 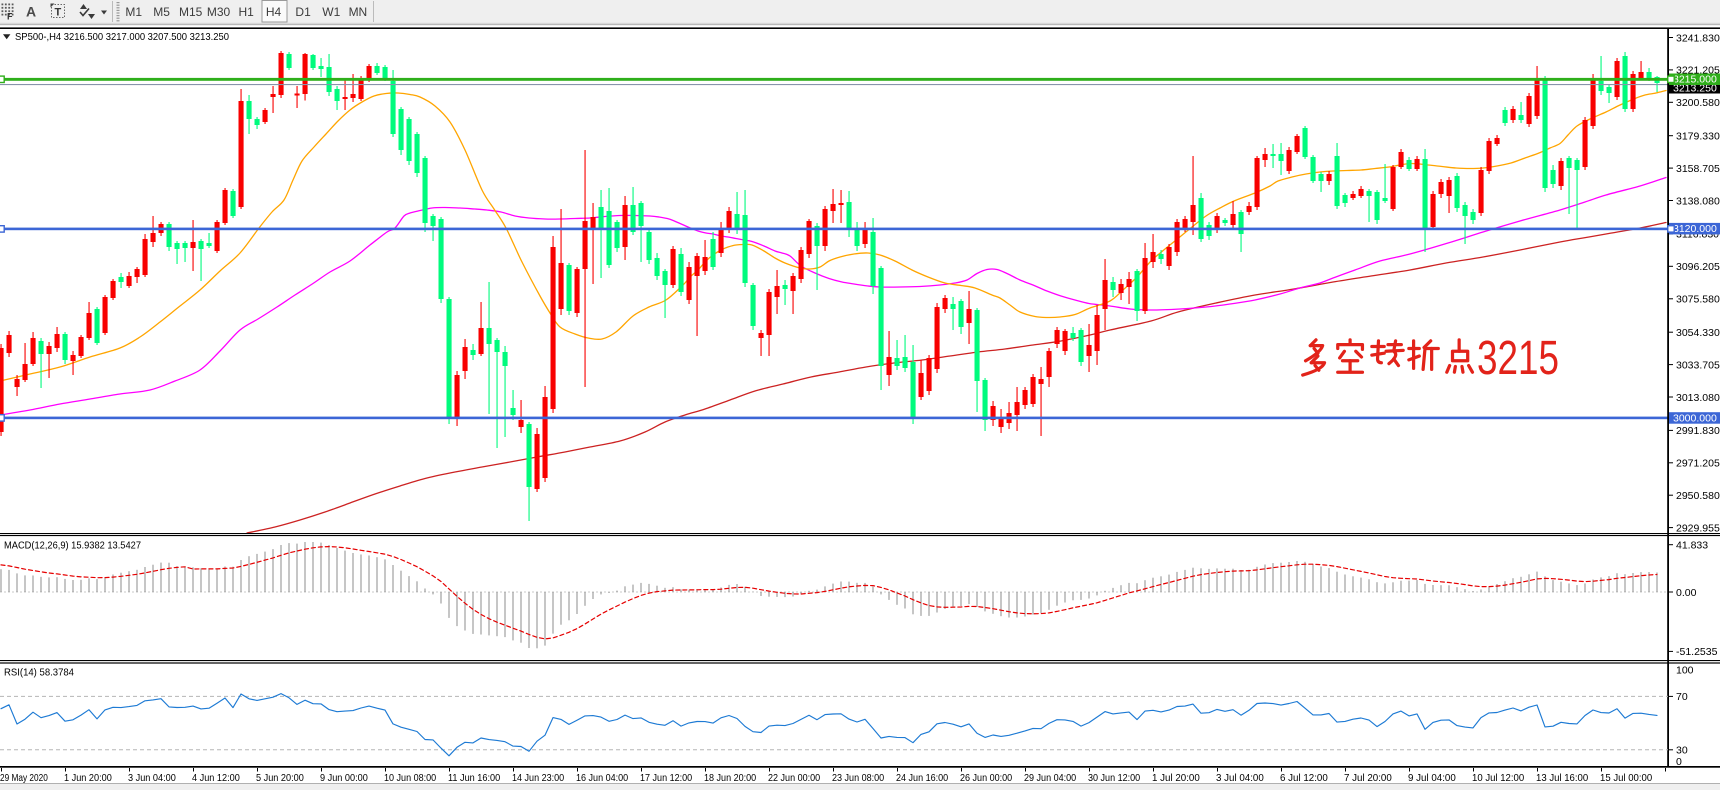 I want to click on svg-text: D1, so click(x=303, y=12).